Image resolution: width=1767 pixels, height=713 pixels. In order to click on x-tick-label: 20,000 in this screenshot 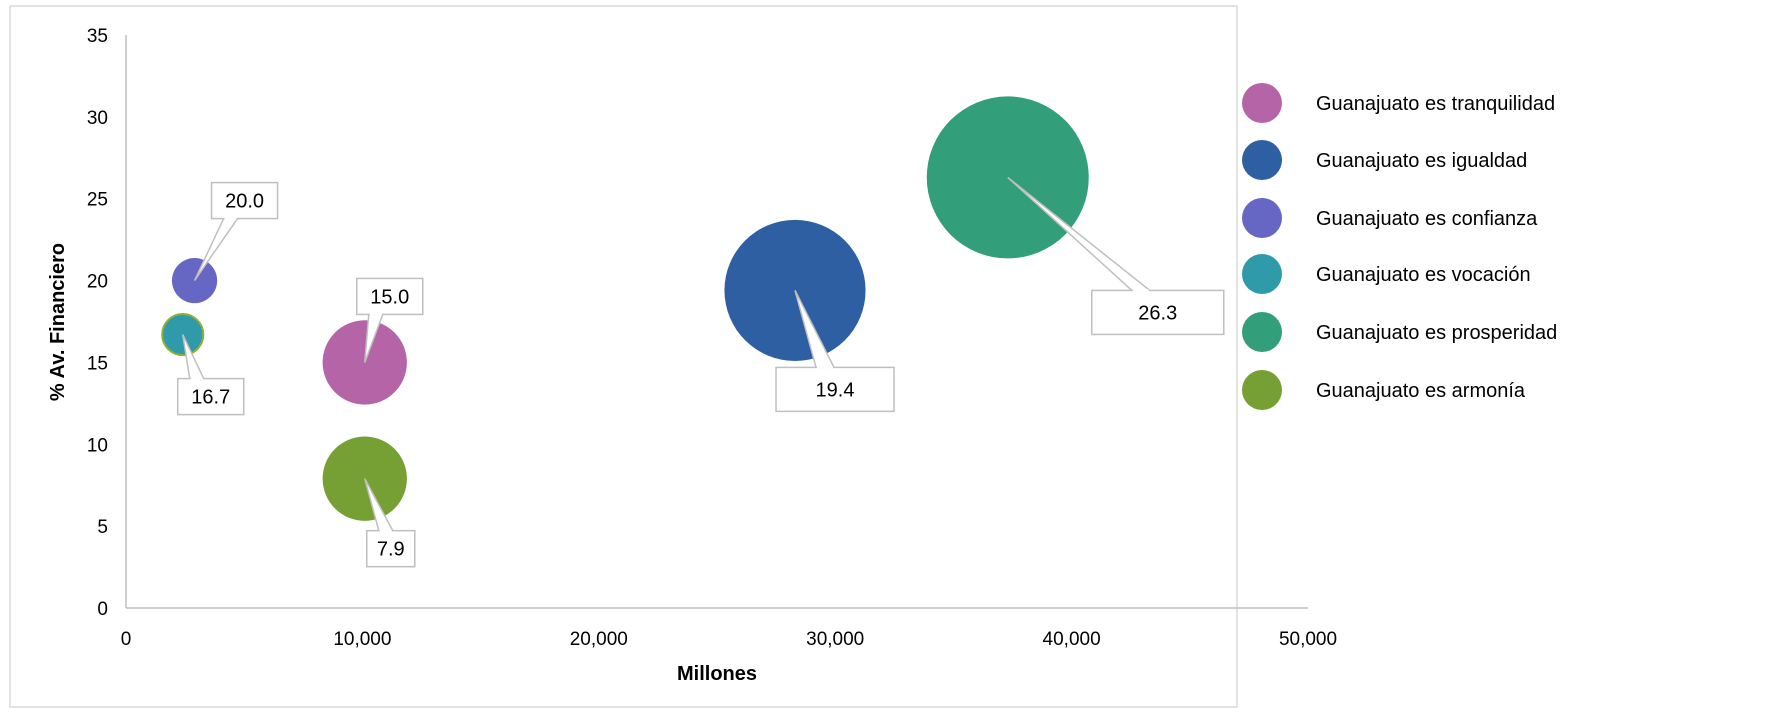, I will do `click(599, 639)`.